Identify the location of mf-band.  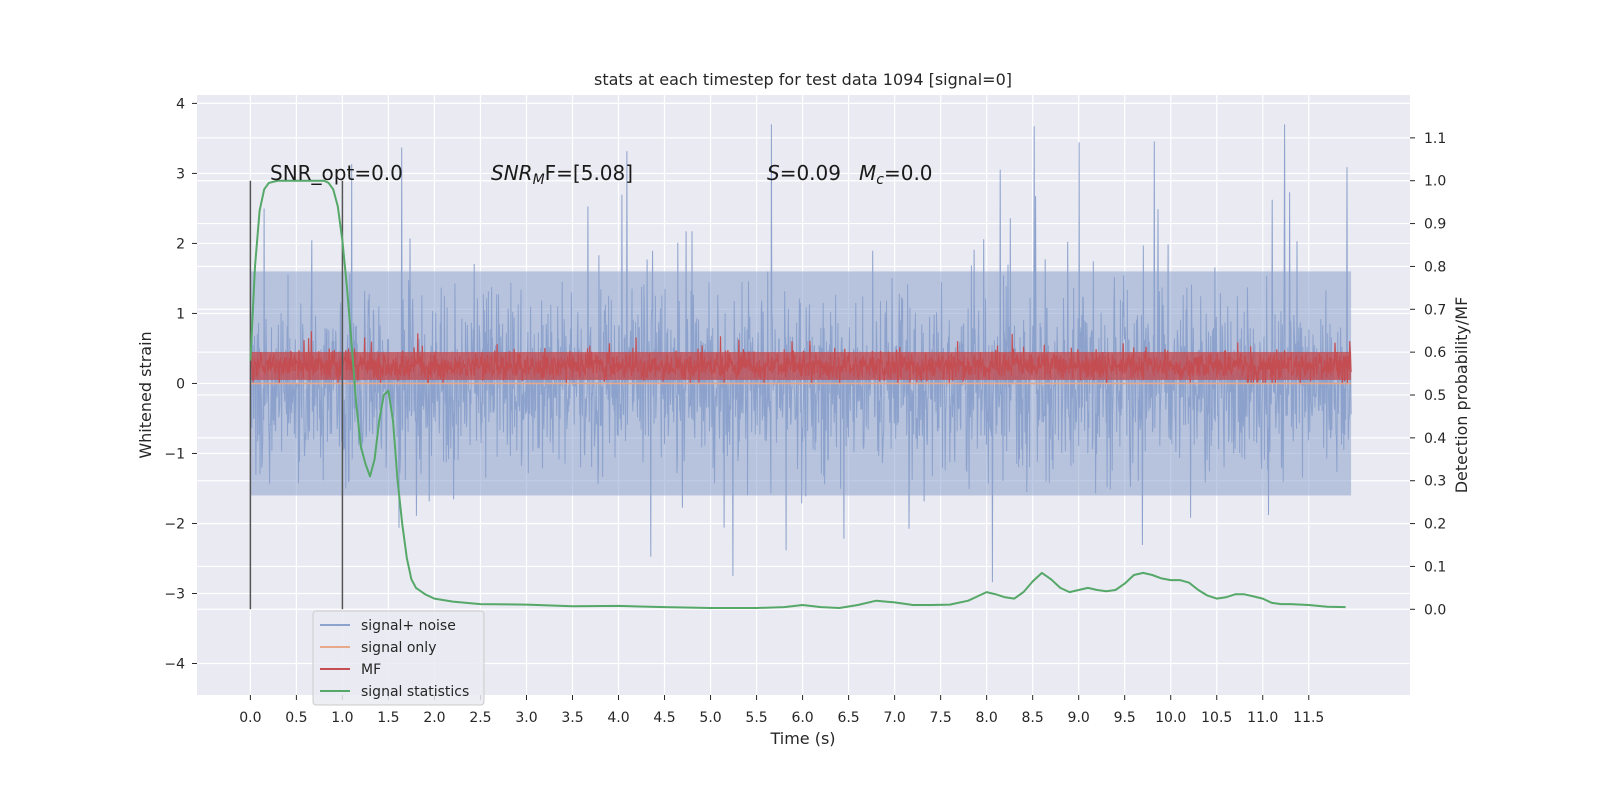
(801, 365).